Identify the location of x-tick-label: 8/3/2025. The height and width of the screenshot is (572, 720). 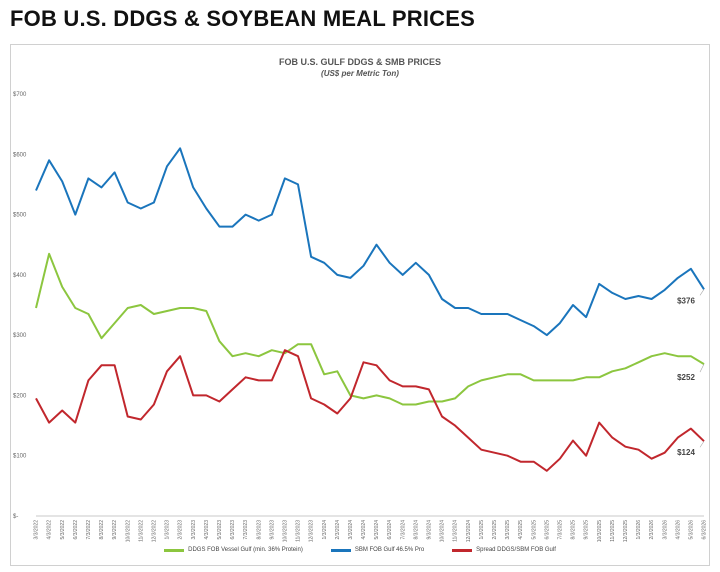
(574, 530).